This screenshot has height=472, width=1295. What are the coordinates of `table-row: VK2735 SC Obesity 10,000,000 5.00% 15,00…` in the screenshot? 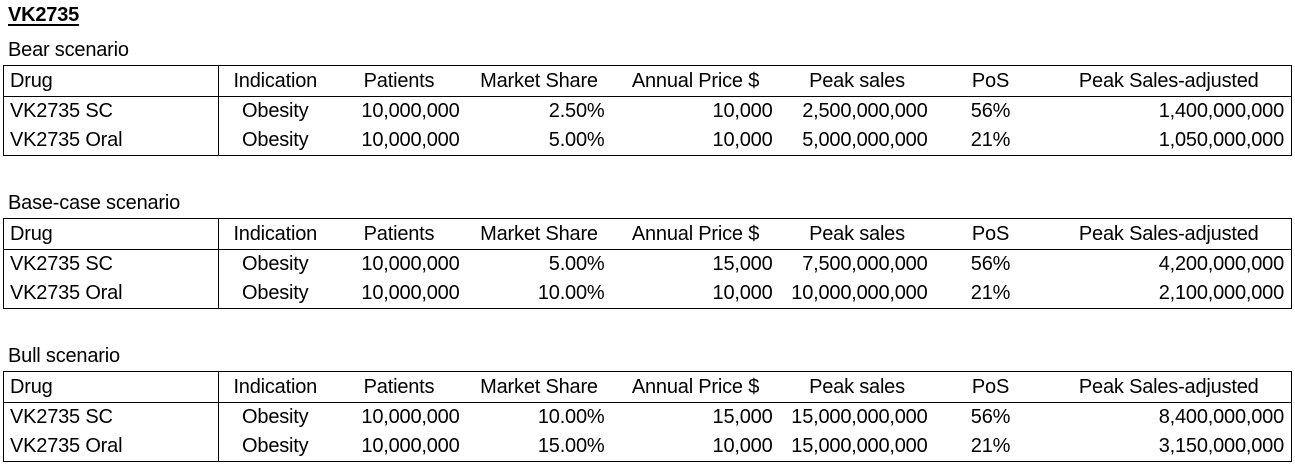 It's located at (647, 264).